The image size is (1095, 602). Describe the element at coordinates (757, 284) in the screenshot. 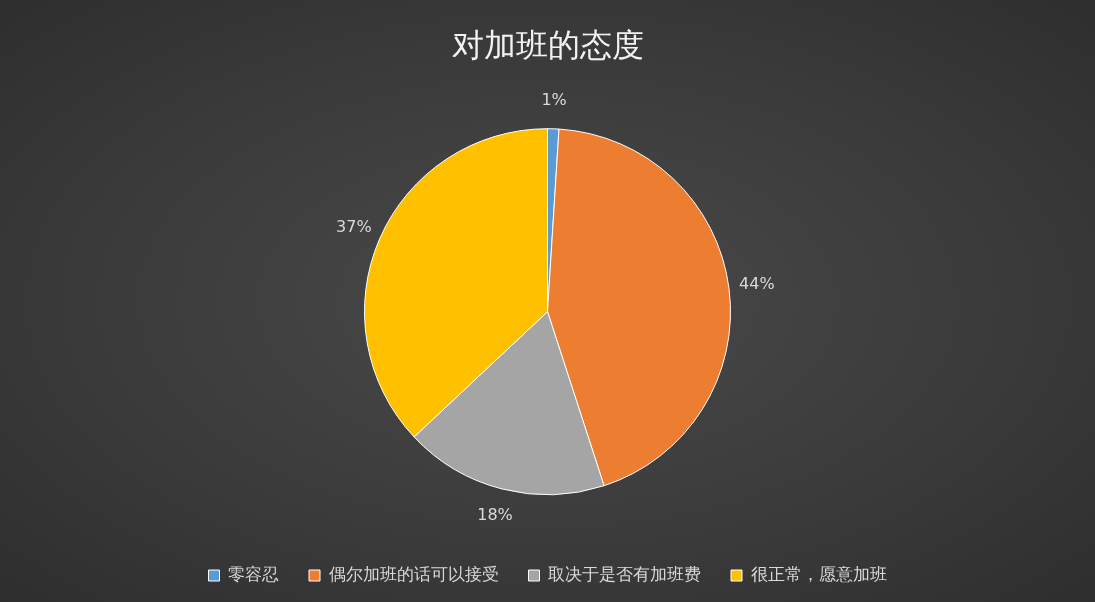

I see `data-label: 44%` at that location.